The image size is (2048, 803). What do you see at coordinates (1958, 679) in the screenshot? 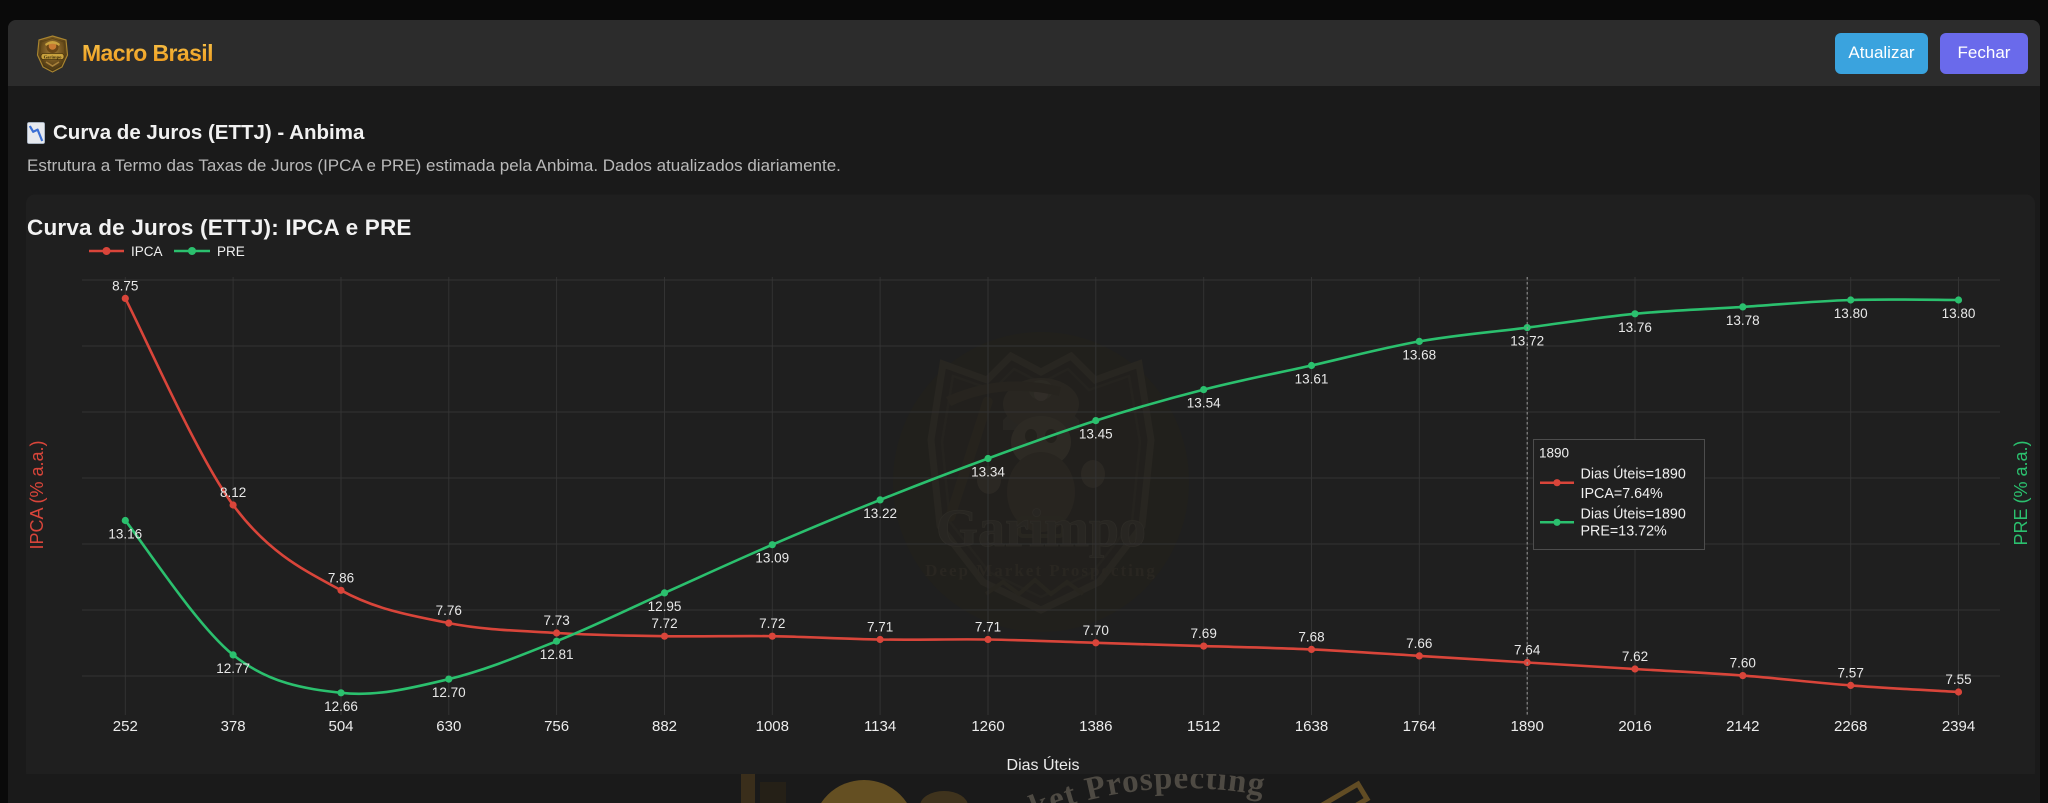
I see `svg-text: 7.55` at bounding box center [1958, 679].